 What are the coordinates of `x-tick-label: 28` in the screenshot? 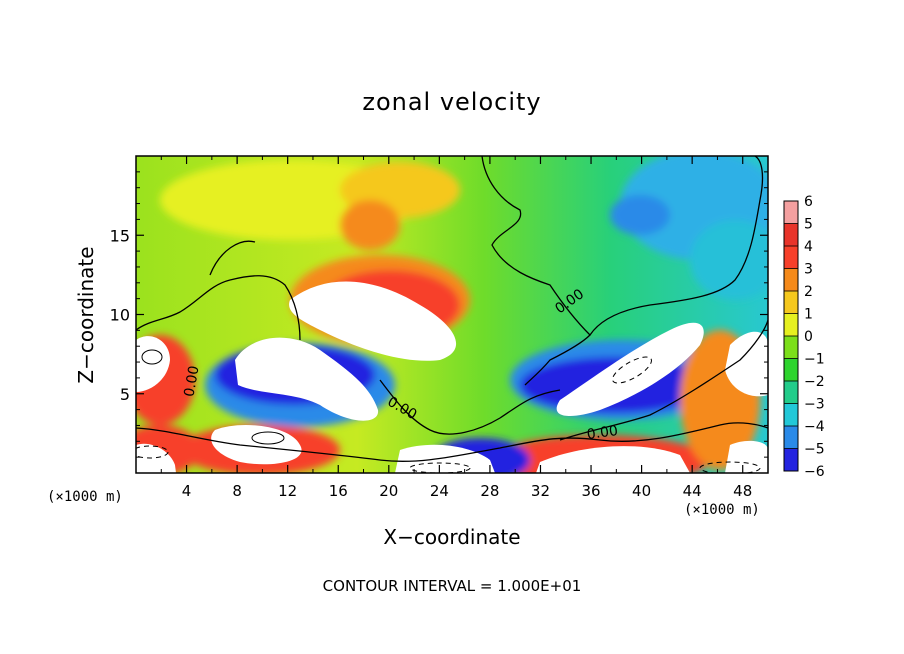 It's located at (489, 491).